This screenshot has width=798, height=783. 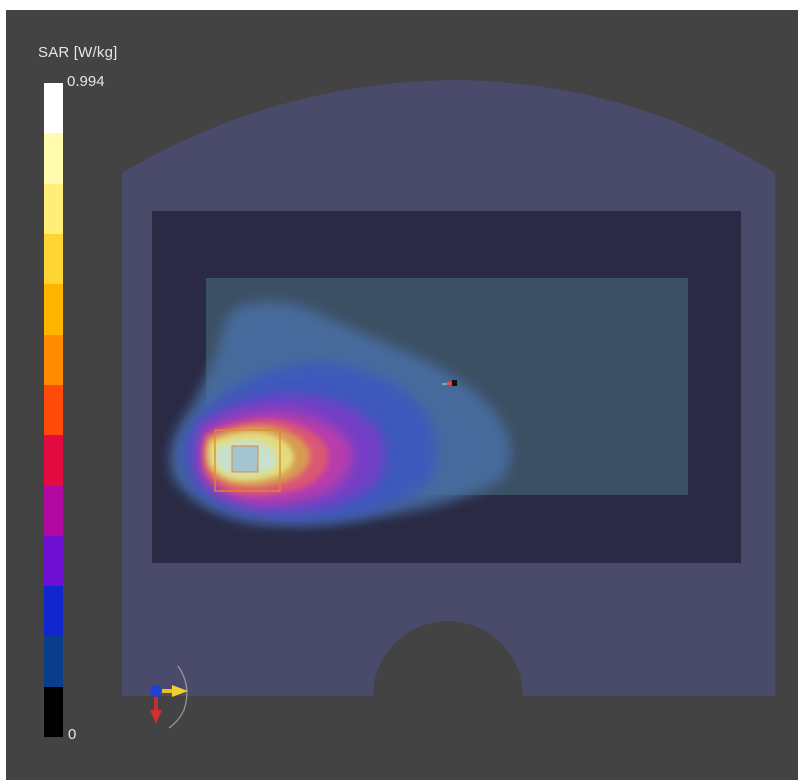 I want to click on axis-triad, so click(x=169, y=697).